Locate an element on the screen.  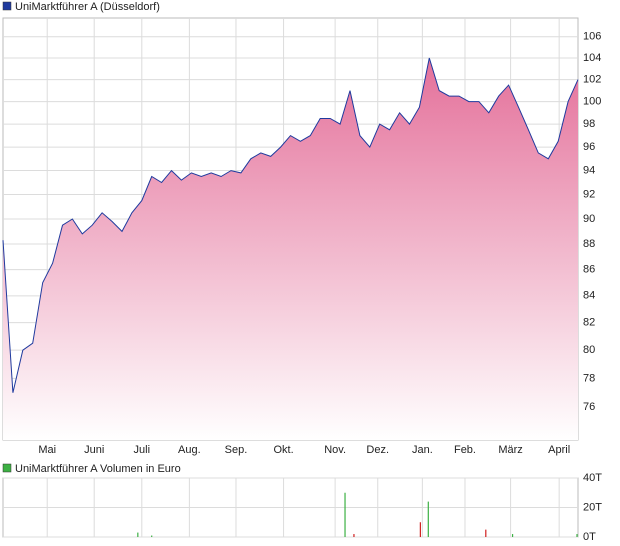
y-tick-label: 0T is located at coordinates (589, 537).